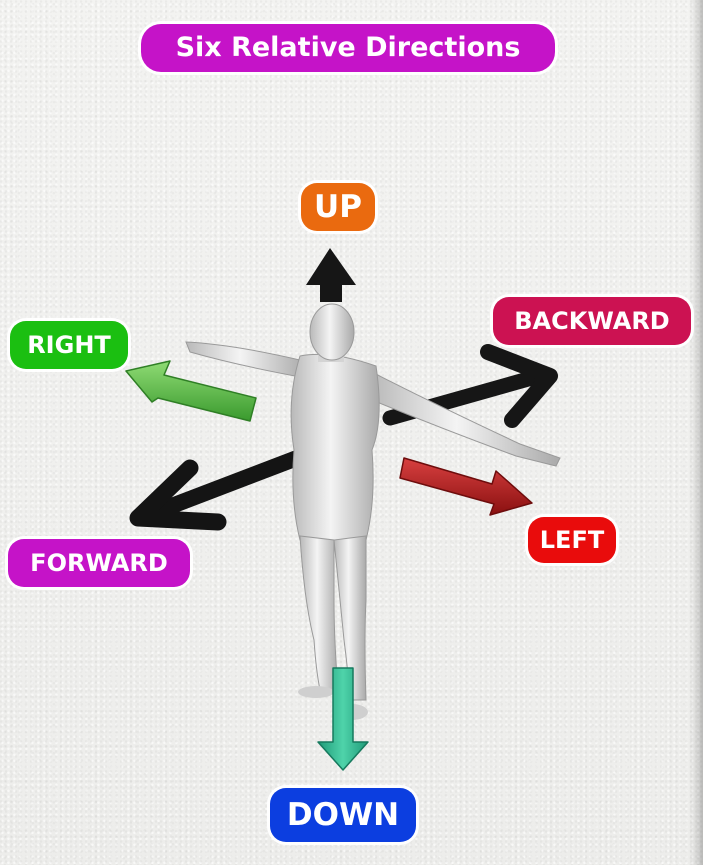 This screenshot has height=865, width=703. What do you see at coordinates (696, 432) in the screenshot?
I see `page-edge-shadow` at bounding box center [696, 432].